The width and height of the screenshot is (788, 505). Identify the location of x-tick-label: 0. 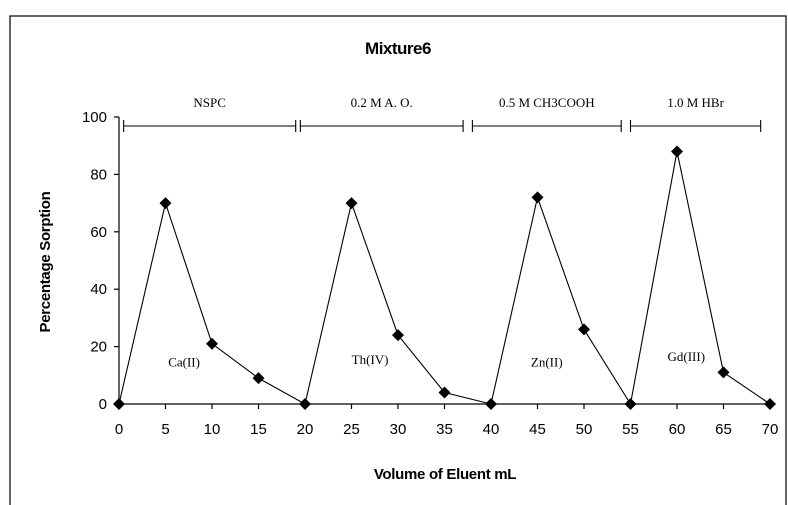
(119, 429).